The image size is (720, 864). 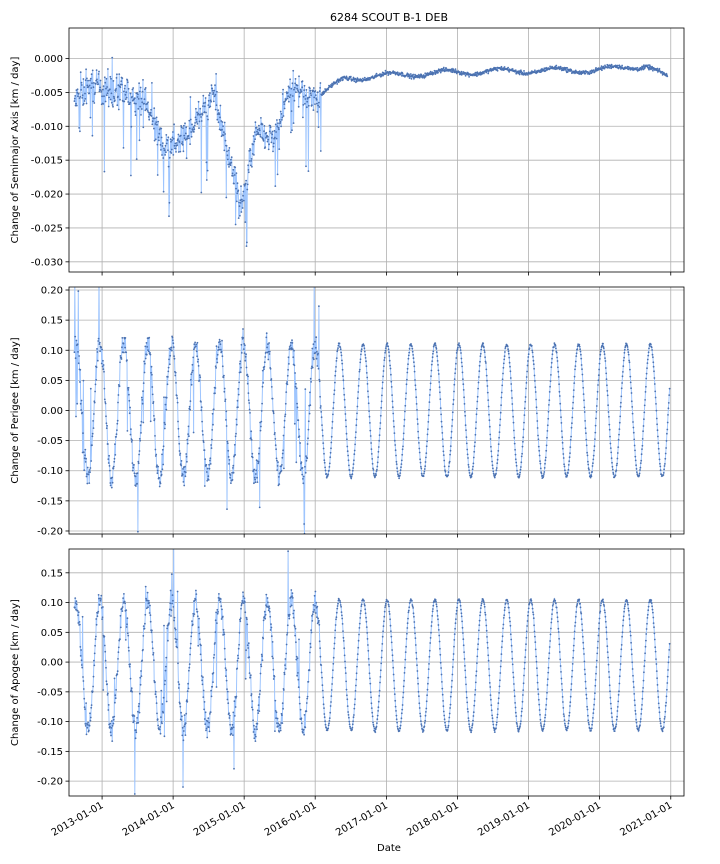 I want to click on y-tick-label: 0.15, so click(x=52, y=321).